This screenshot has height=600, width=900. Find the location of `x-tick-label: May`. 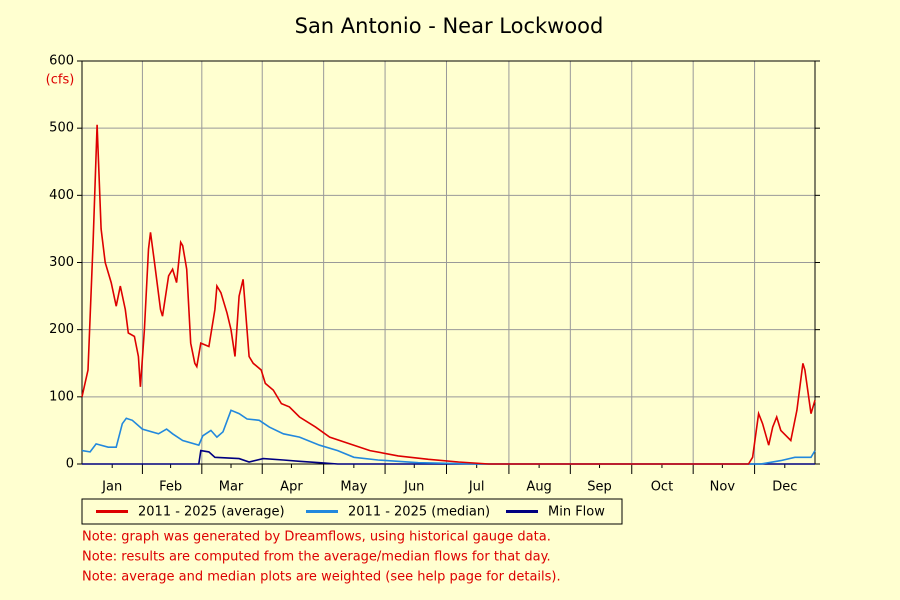

x-tick-label: May is located at coordinates (353, 487).